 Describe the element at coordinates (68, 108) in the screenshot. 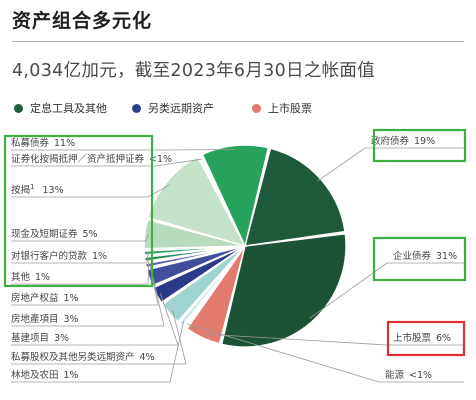

I see `legend-label: 定息工具及其他` at that location.